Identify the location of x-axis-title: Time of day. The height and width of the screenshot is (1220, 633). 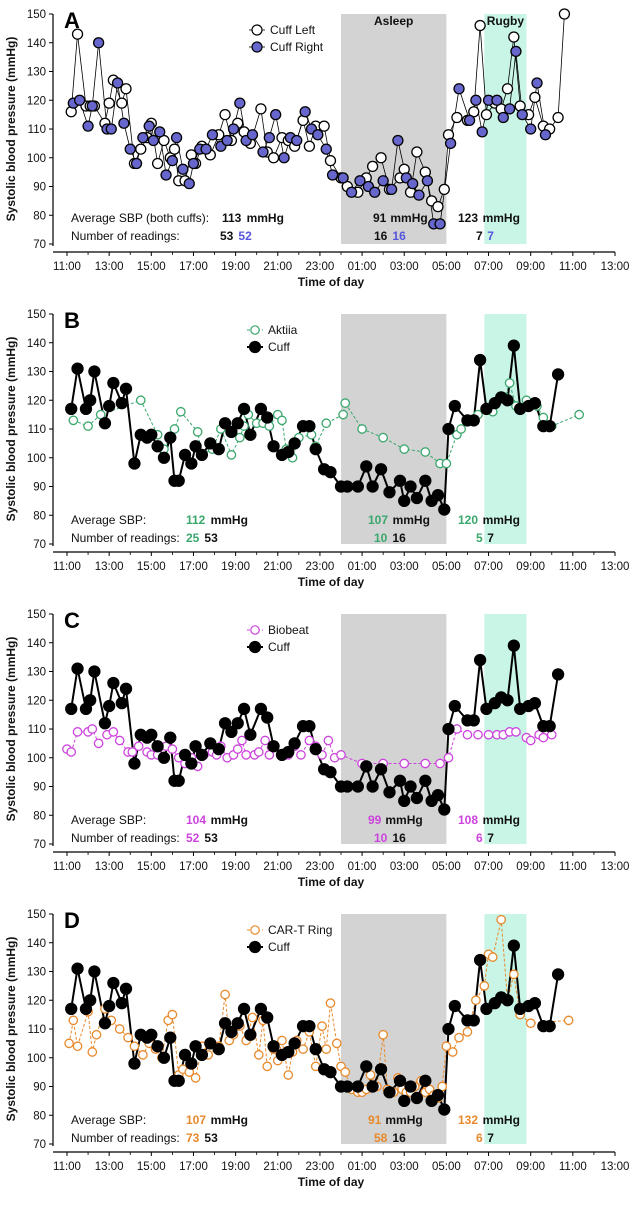
(331, 582).